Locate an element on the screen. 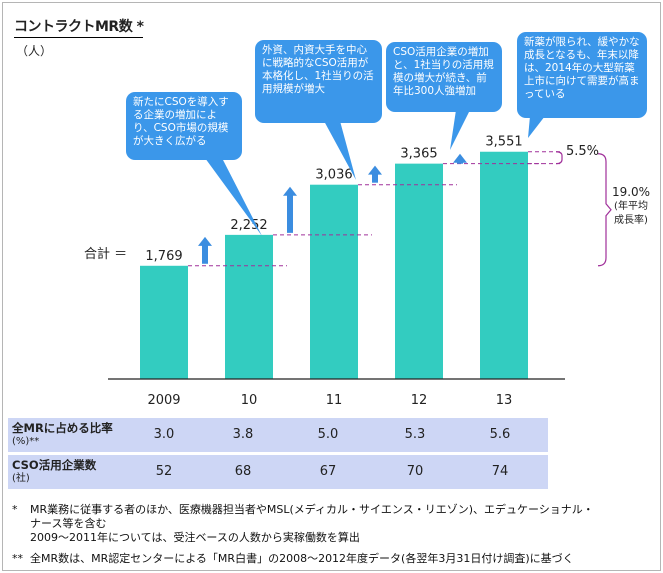 The image size is (663, 573). cagr-note-2: 成長率) is located at coordinates (631, 220).